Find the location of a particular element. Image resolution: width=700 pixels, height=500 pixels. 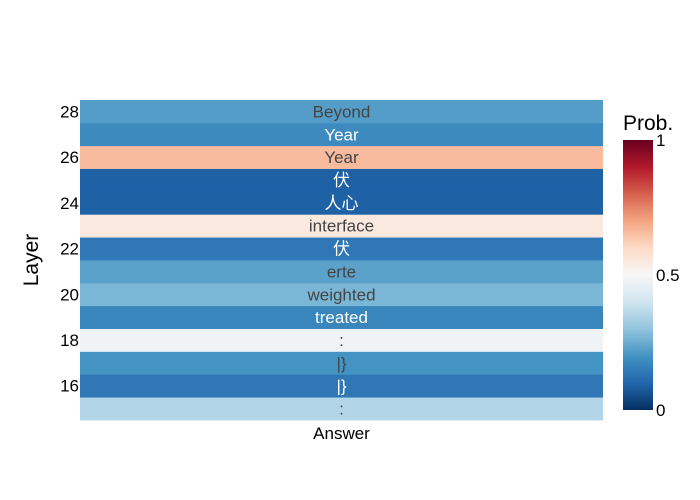

x-tick-label: Answer is located at coordinates (341, 433).